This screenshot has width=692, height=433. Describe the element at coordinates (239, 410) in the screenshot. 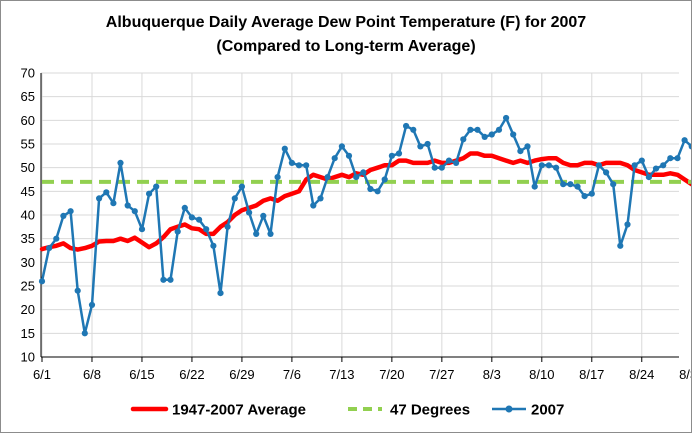

I see `legend-label: 1947-2007 Average` at that location.